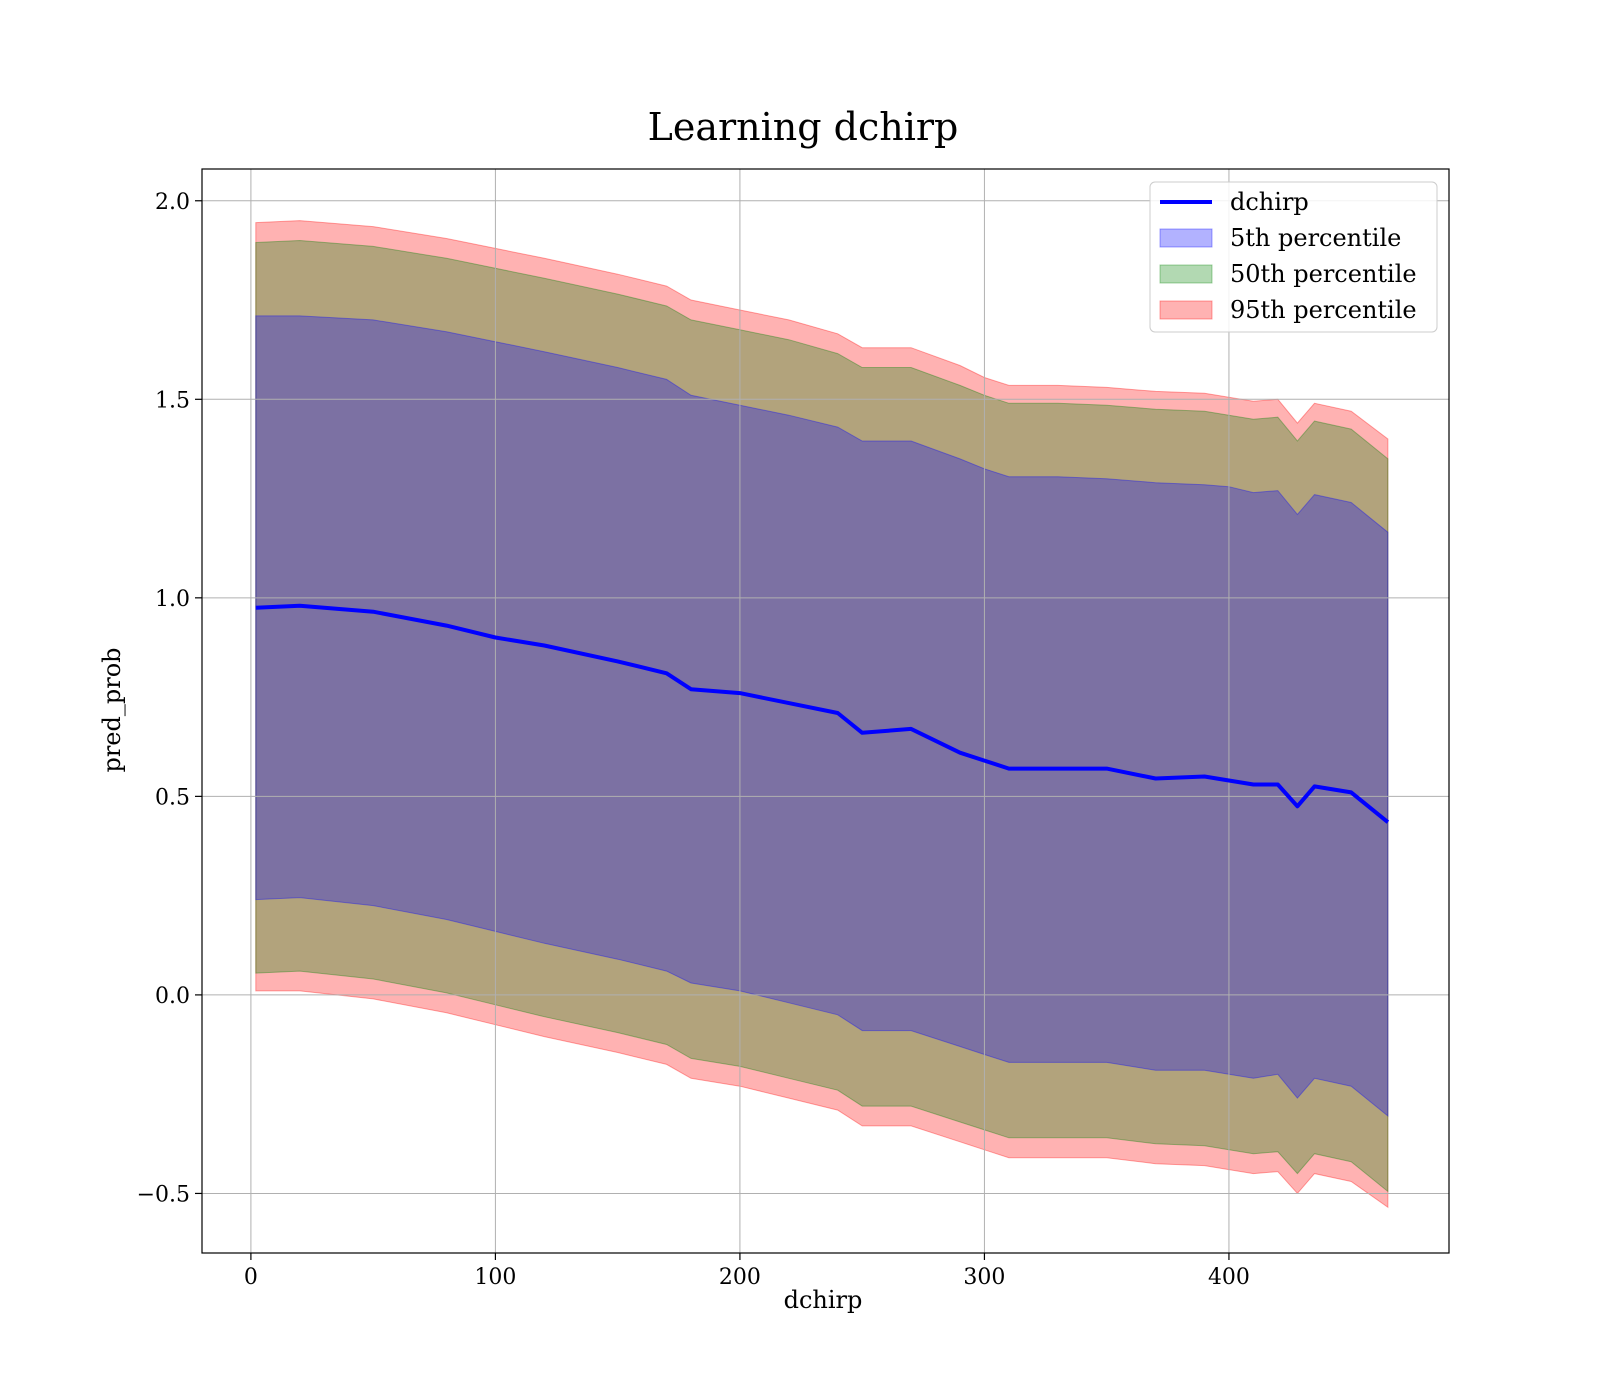  I want to click on legend-label-3: 95th percentile, so click(1323, 310).